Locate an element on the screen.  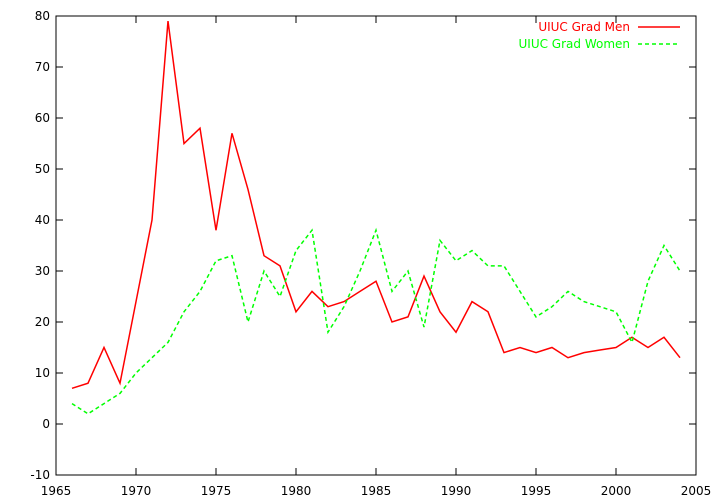
y-tick-label: 0 is located at coordinates (46, 424).